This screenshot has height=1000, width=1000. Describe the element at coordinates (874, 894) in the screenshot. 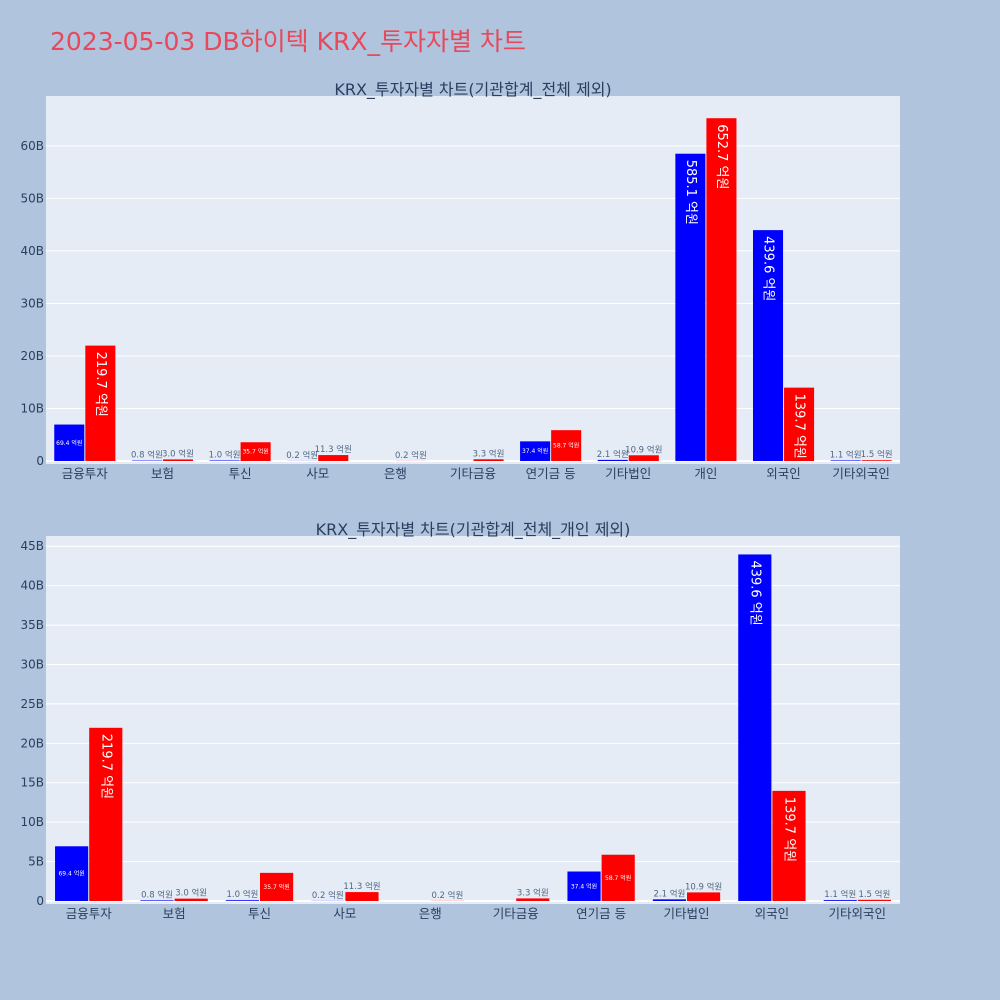

I see `data-label: 1.5 억원` at that location.